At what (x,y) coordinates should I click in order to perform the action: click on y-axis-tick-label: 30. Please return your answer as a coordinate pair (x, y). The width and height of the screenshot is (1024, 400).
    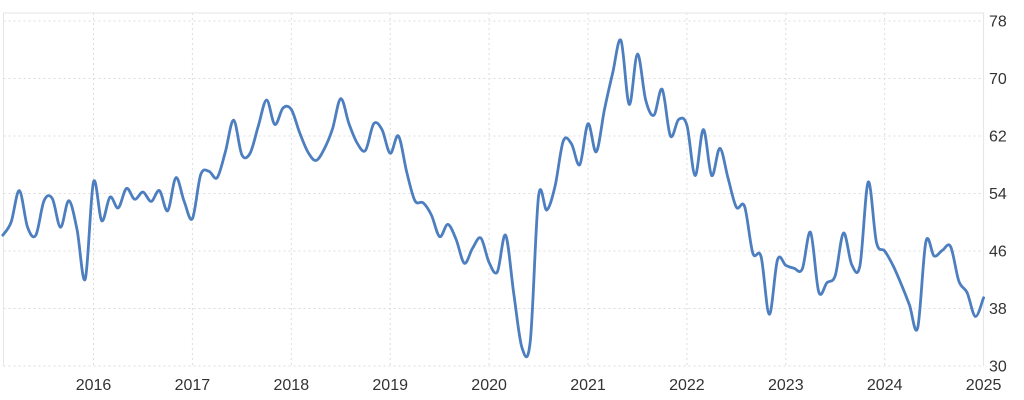
    Looking at the image, I should click on (998, 367).